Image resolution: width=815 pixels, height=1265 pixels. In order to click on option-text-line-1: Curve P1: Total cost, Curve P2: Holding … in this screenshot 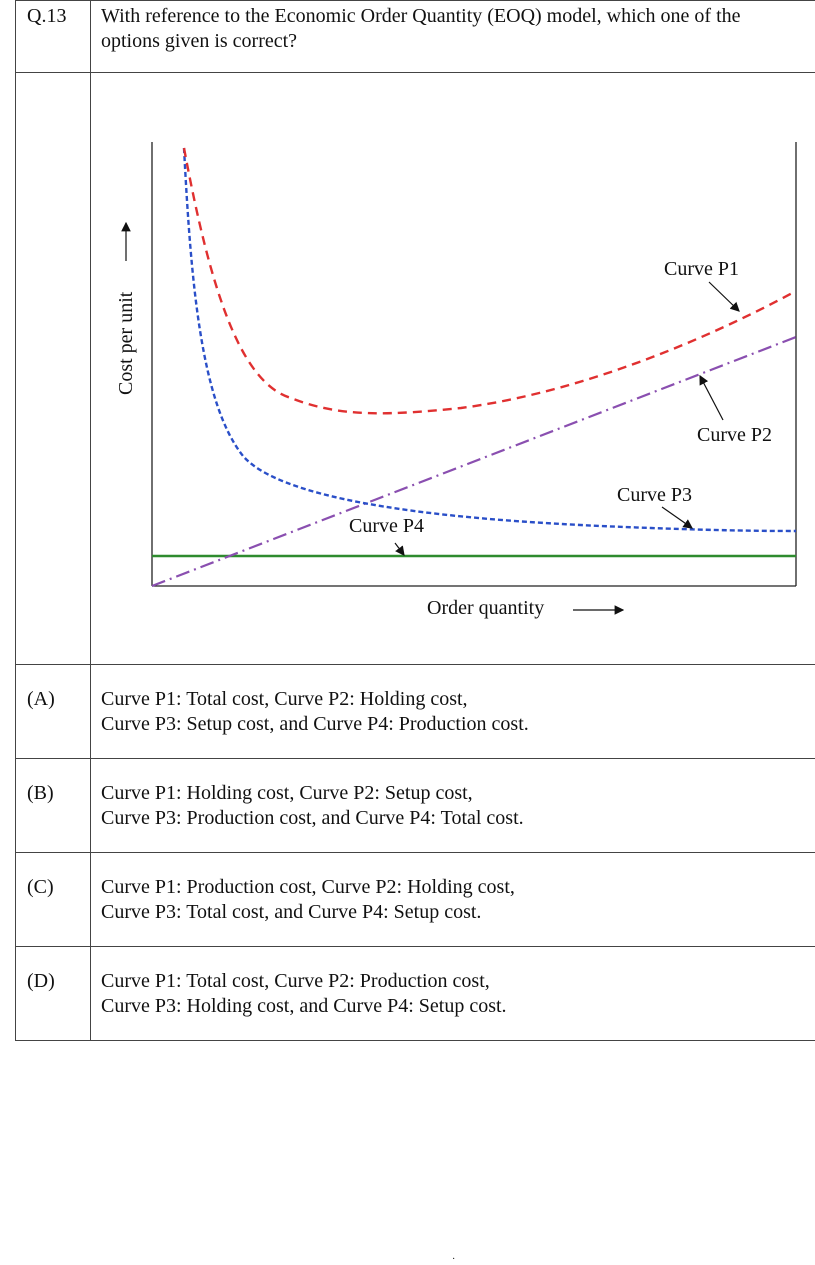, I will do `click(458, 699)`.